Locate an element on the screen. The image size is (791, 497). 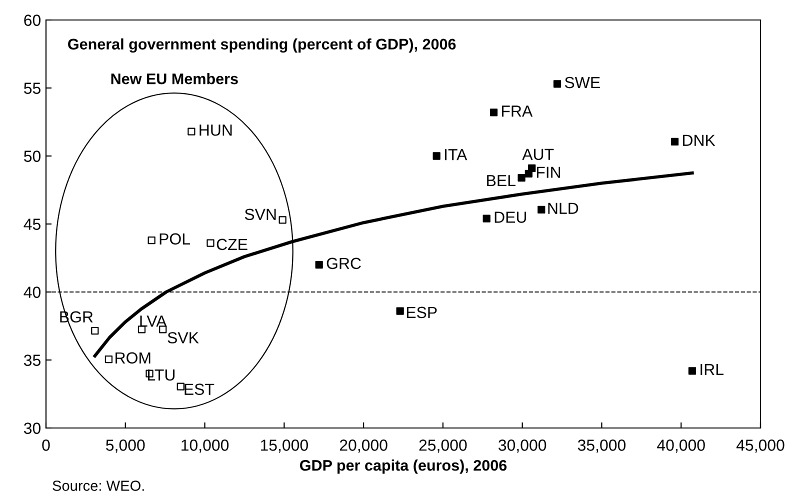
y-tick-label: 45 is located at coordinates (32, 224).